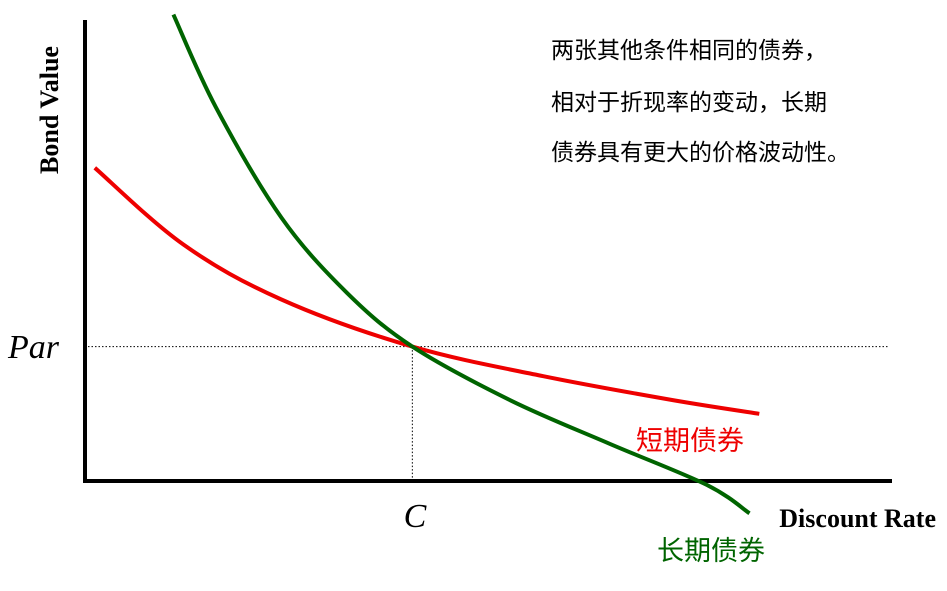 The width and height of the screenshot is (947, 591). What do you see at coordinates (711, 551) in the screenshot?
I see `long-term-bond-label: 长期债券` at bounding box center [711, 551].